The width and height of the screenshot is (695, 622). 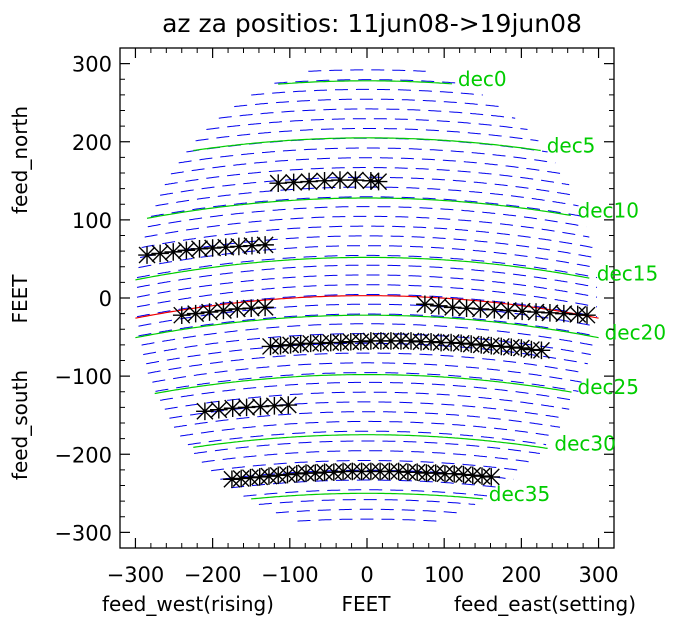 What do you see at coordinates (370, 441) in the screenshot?
I see `declination-line-dec30` at bounding box center [370, 441].